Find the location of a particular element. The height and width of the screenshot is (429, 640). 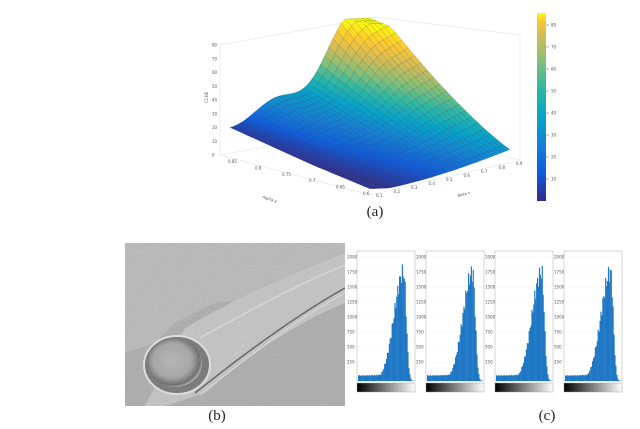

surface-facet is located at coordinates (505, 148).